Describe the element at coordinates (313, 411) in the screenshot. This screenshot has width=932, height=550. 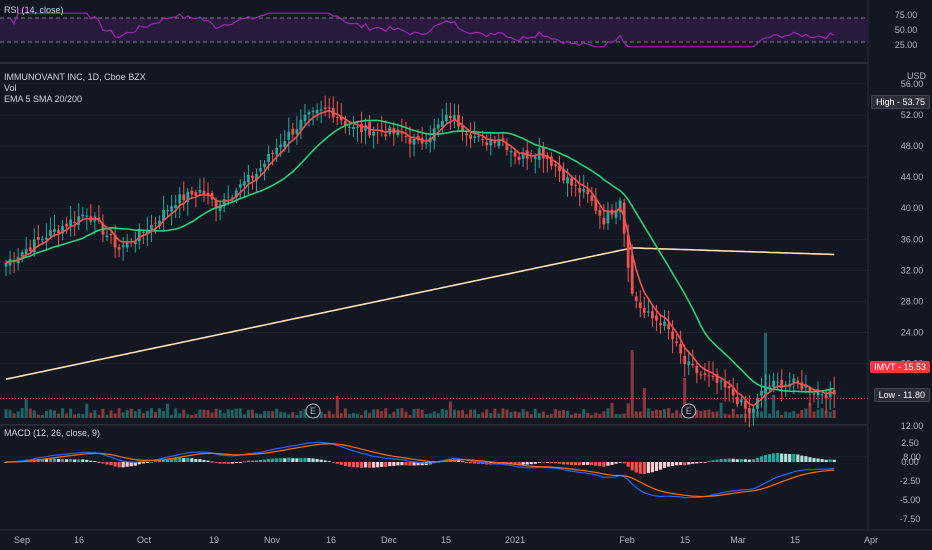
I see `earnings-marker-label-0: E` at that location.